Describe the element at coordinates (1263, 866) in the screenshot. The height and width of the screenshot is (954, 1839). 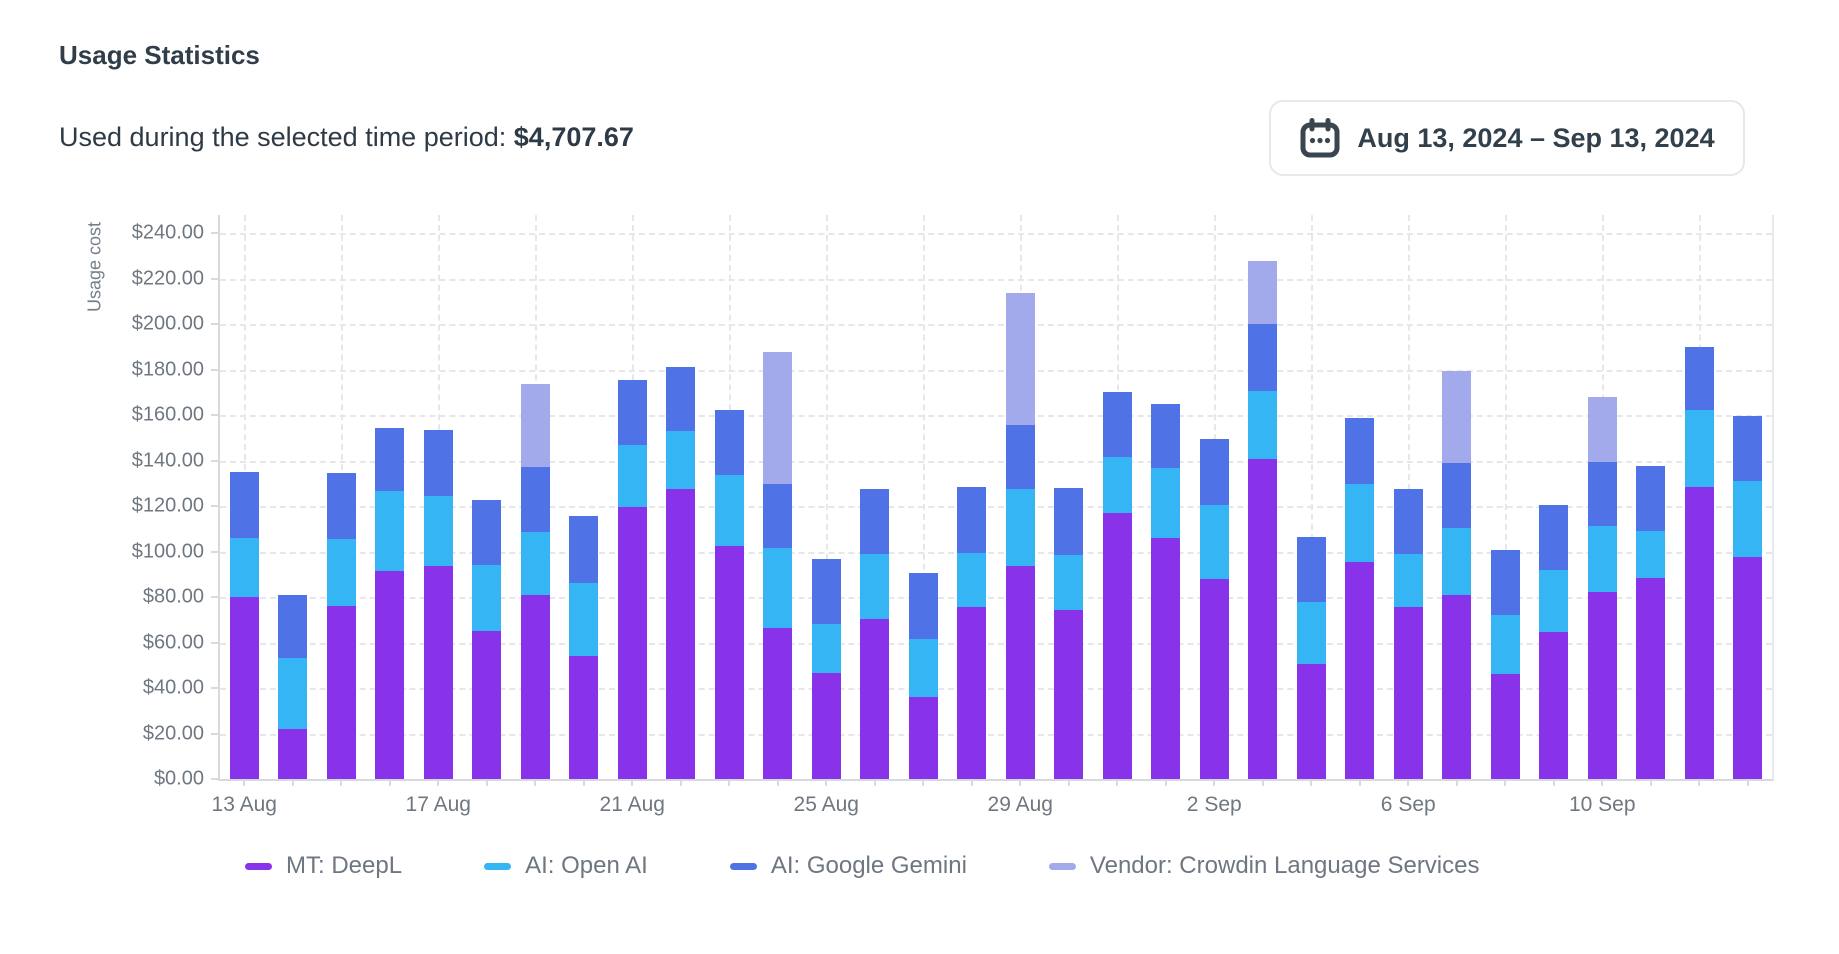
I see `legend-item: Vendor: Crowdin Language Services` at that location.